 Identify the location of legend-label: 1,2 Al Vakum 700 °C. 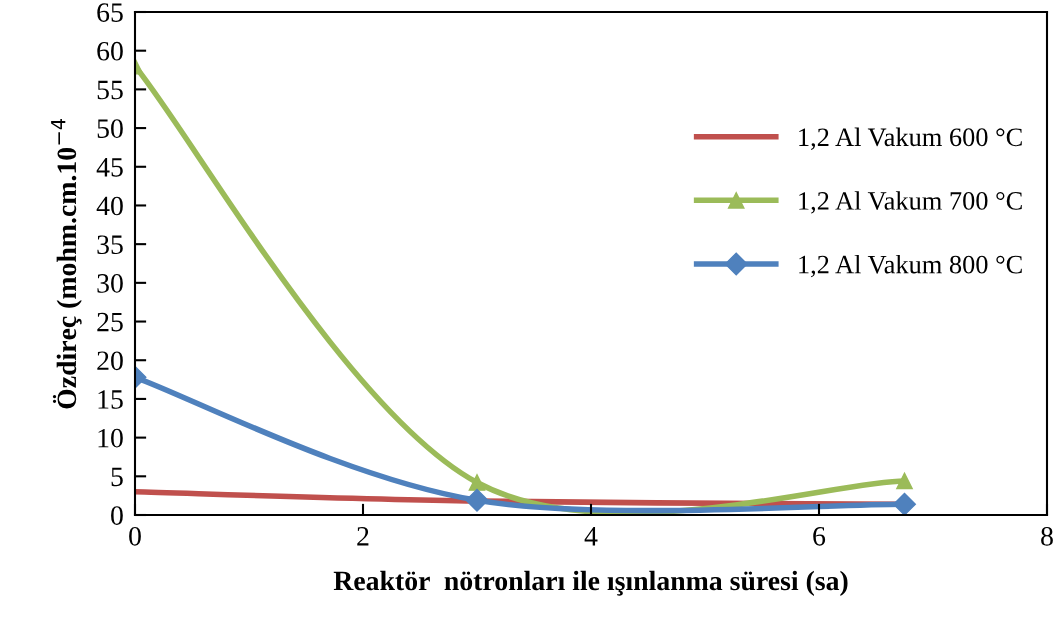
(910, 202).